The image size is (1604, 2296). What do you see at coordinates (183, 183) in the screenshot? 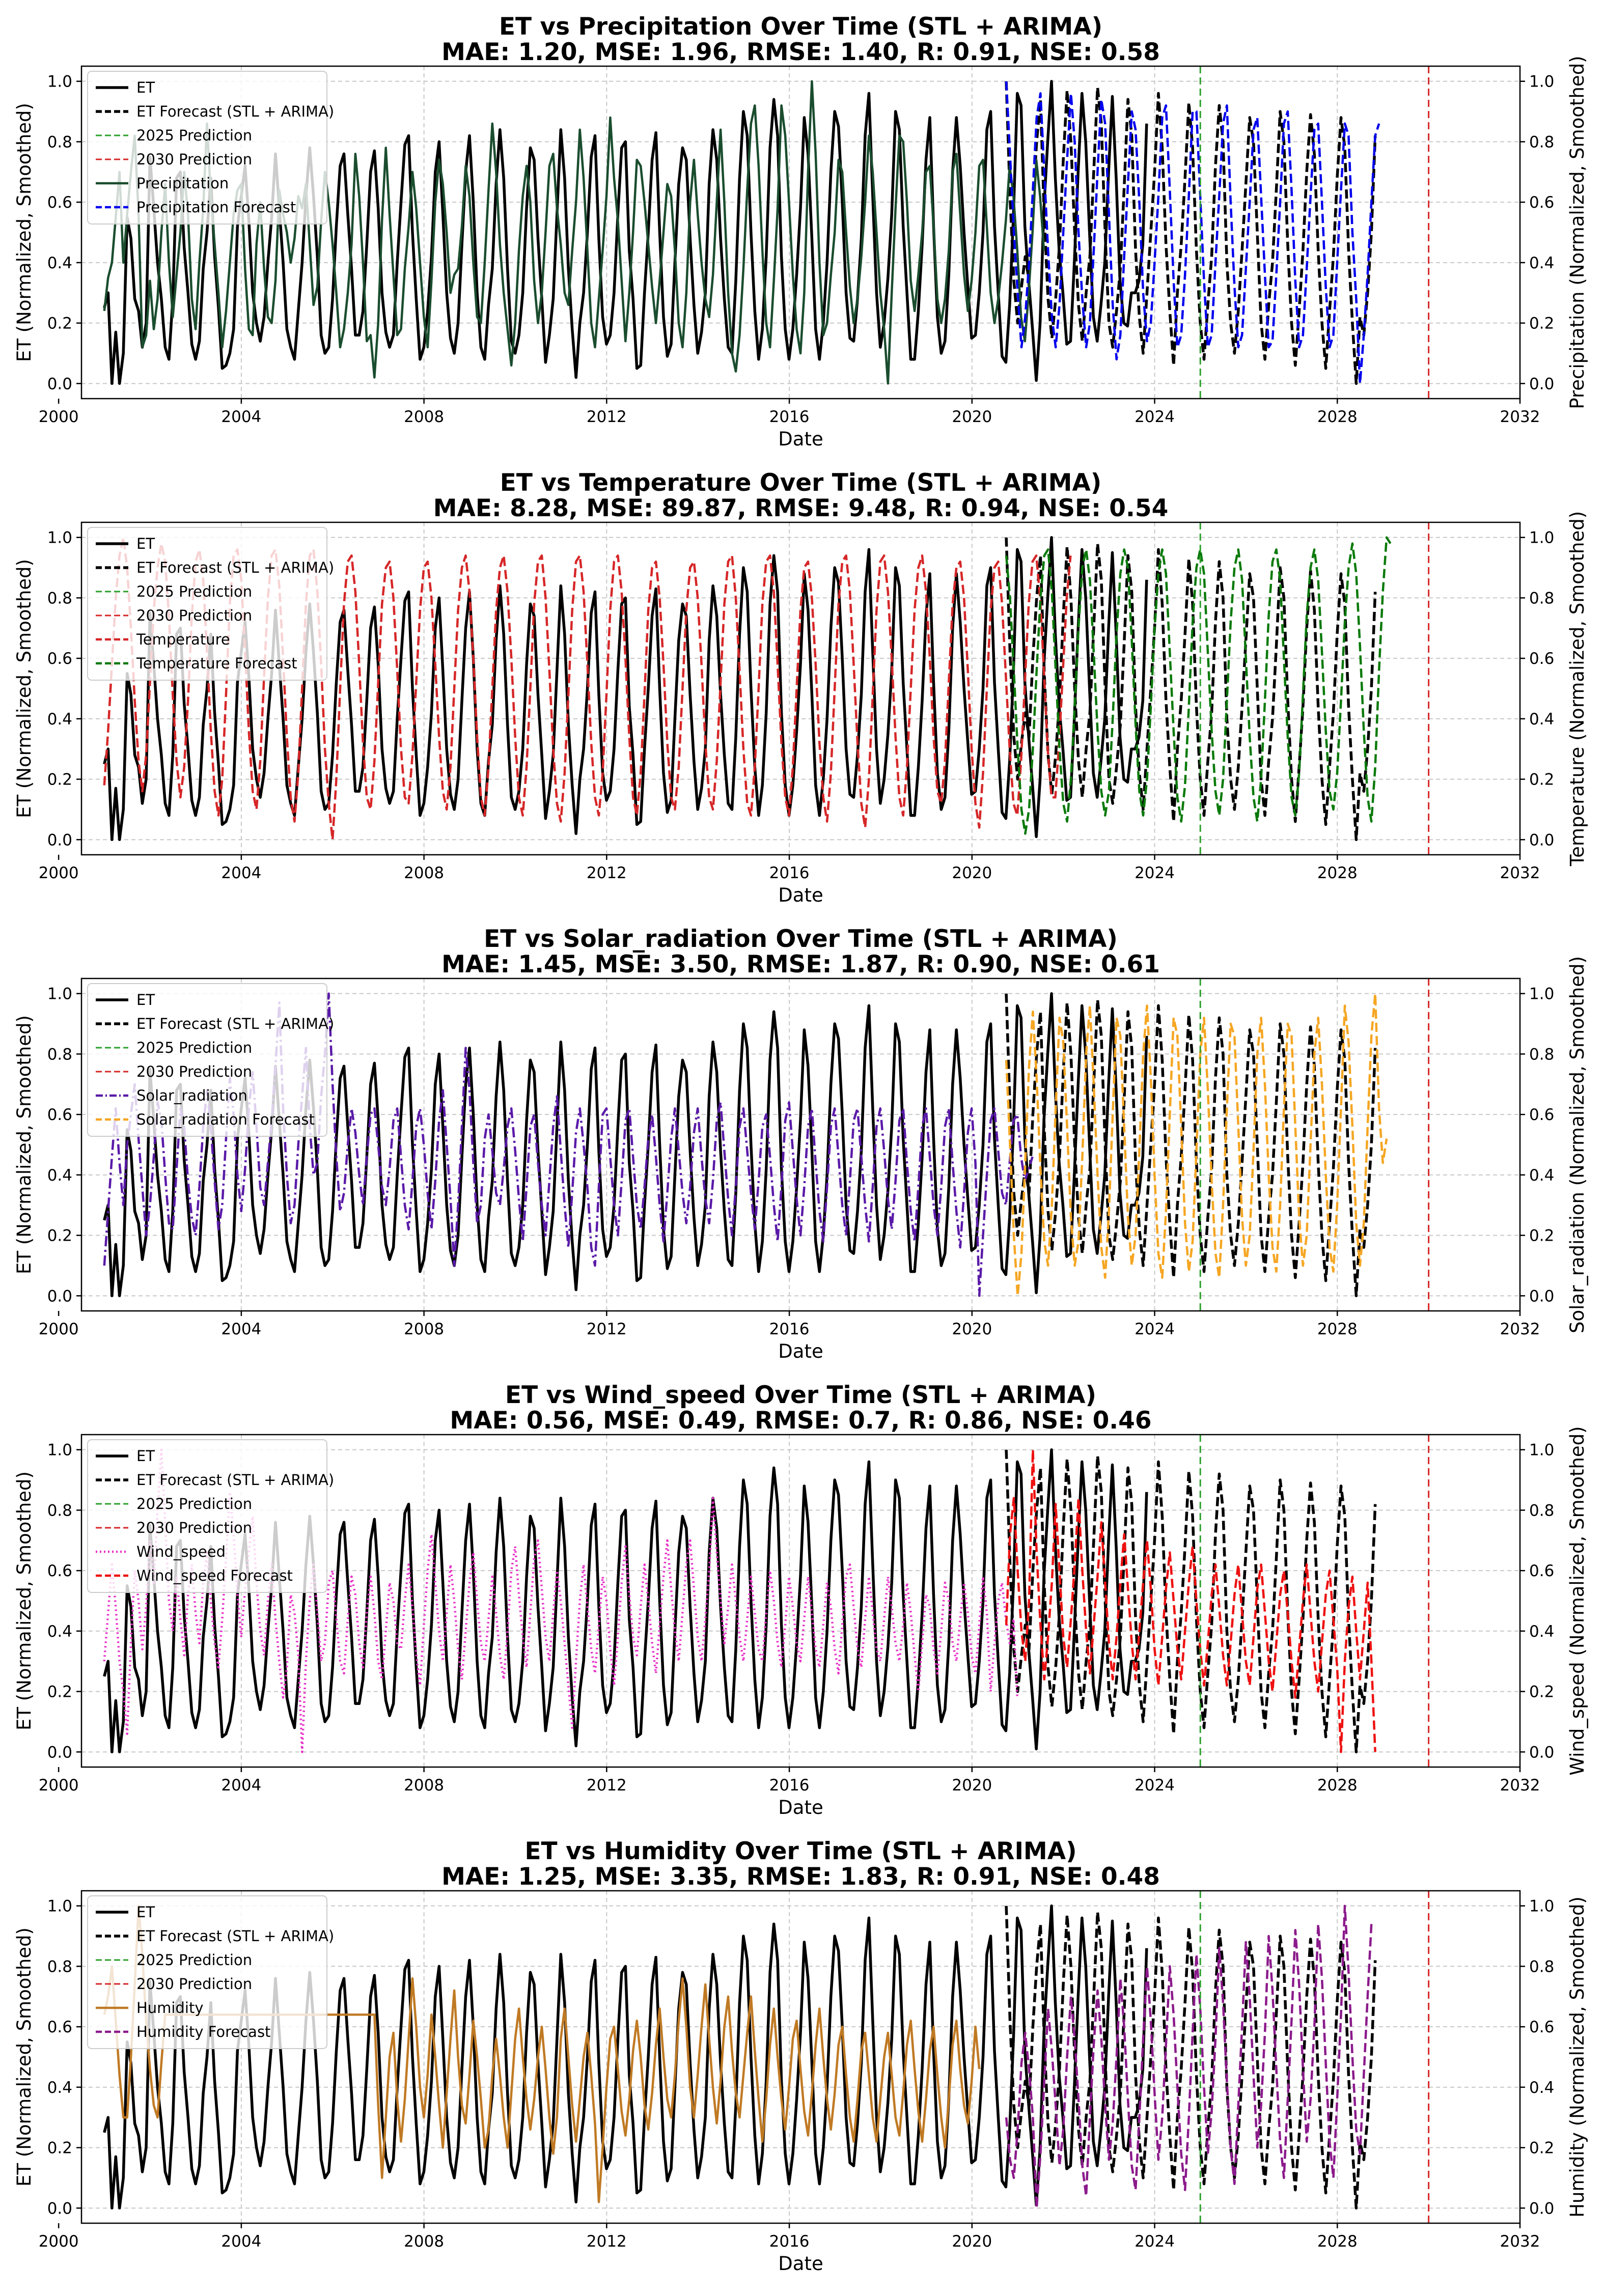
I see `legend-label-precipitation: Precipitation` at bounding box center [183, 183].